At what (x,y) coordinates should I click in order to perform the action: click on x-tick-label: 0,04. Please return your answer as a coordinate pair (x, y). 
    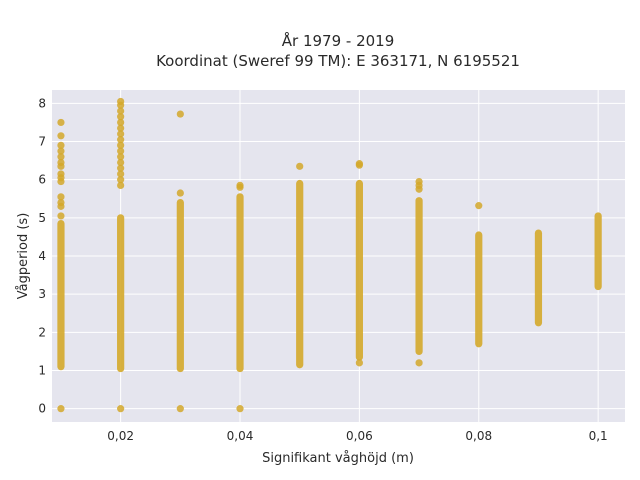
    Looking at the image, I should click on (240, 436).